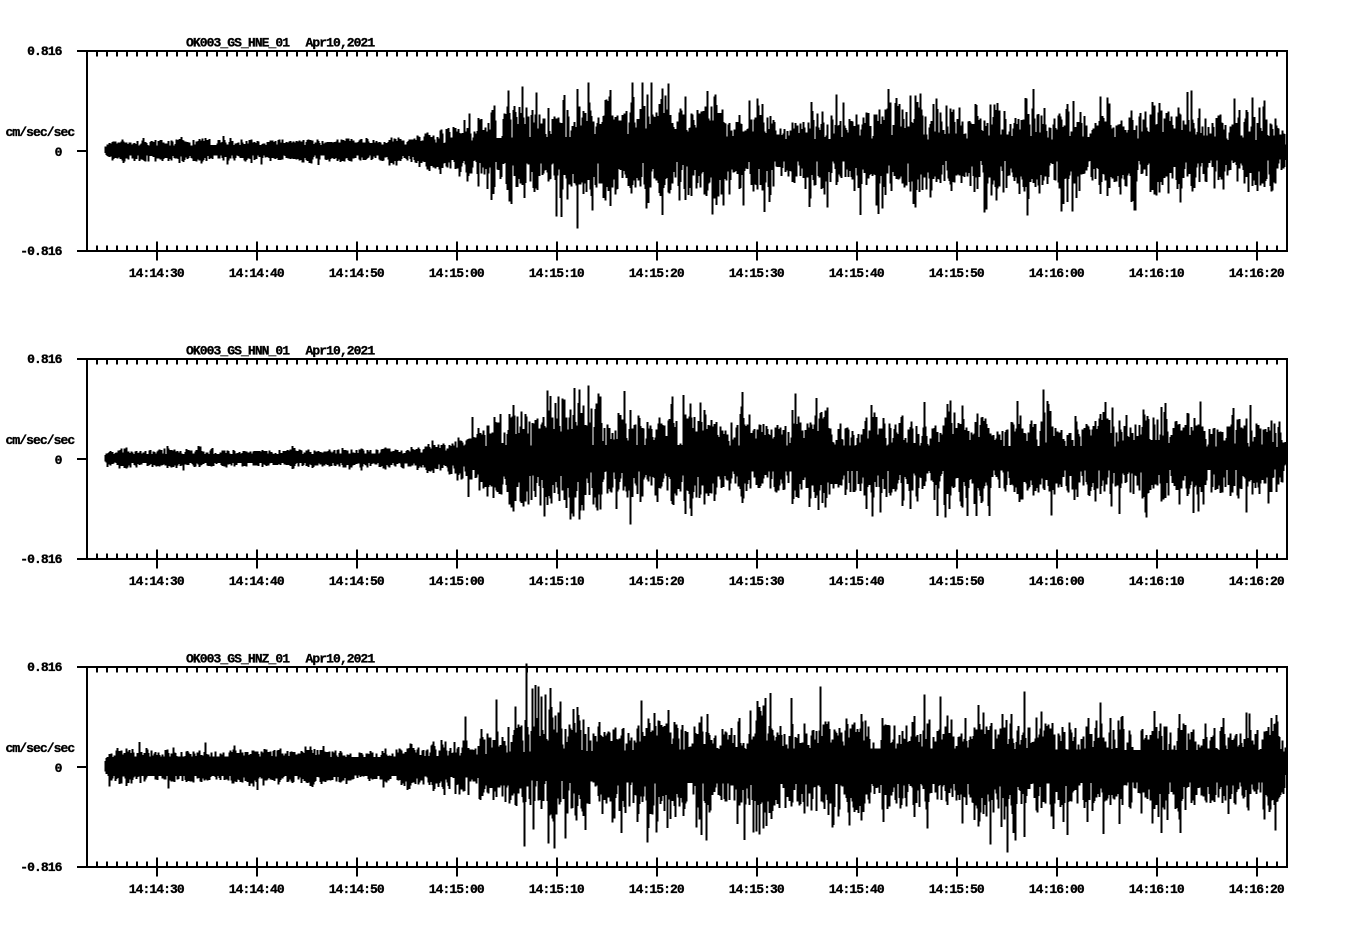 The height and width of the screenshot is (929, 1358). What do you see at coordinates (238, 42) in the screenshot?
I see `svg-text: OK003_GS_HNE_01` at bounding box center [238, 42].